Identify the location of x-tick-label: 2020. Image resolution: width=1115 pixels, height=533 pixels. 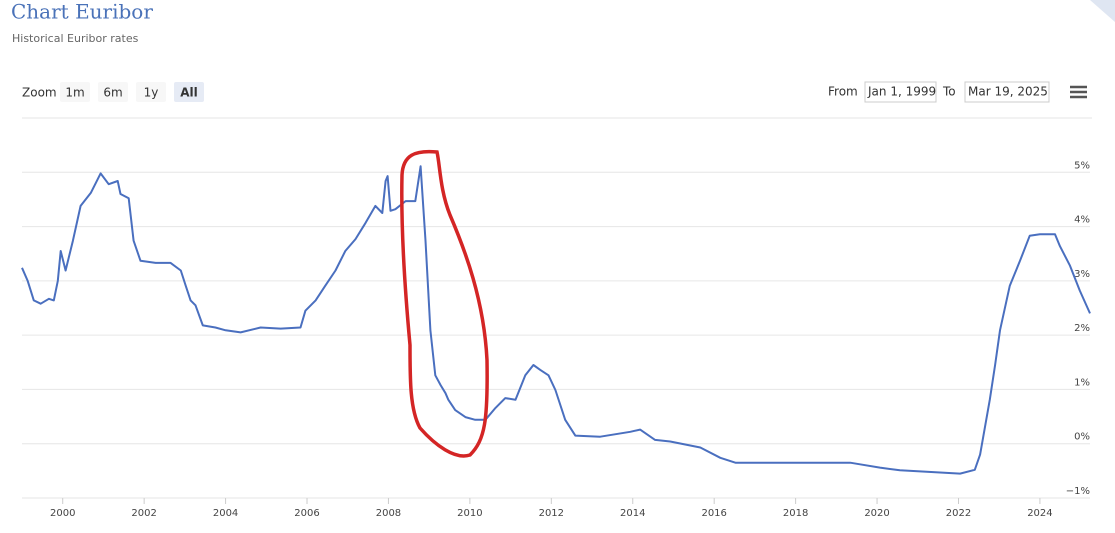
(876, 513).